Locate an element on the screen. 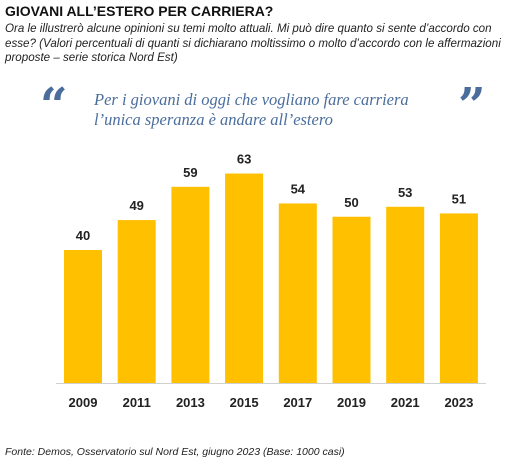 Image resolution: width=531 pixels, height=467 pixels. x-tick-label-2023: 2023 is located at coordinates (458, 402).